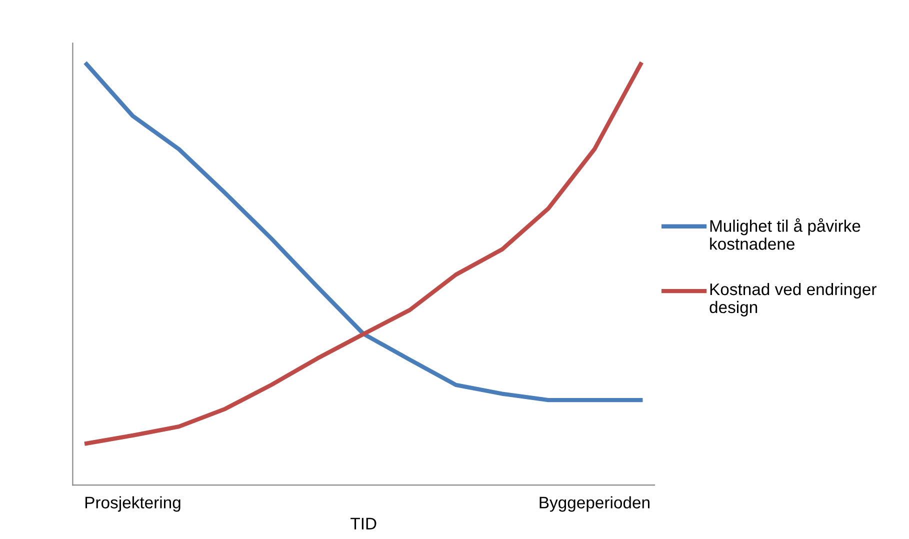  Describe the element at coordinates (132, 504) in the screenshot. I see `x-tick-label: Prosjektering` at that location.